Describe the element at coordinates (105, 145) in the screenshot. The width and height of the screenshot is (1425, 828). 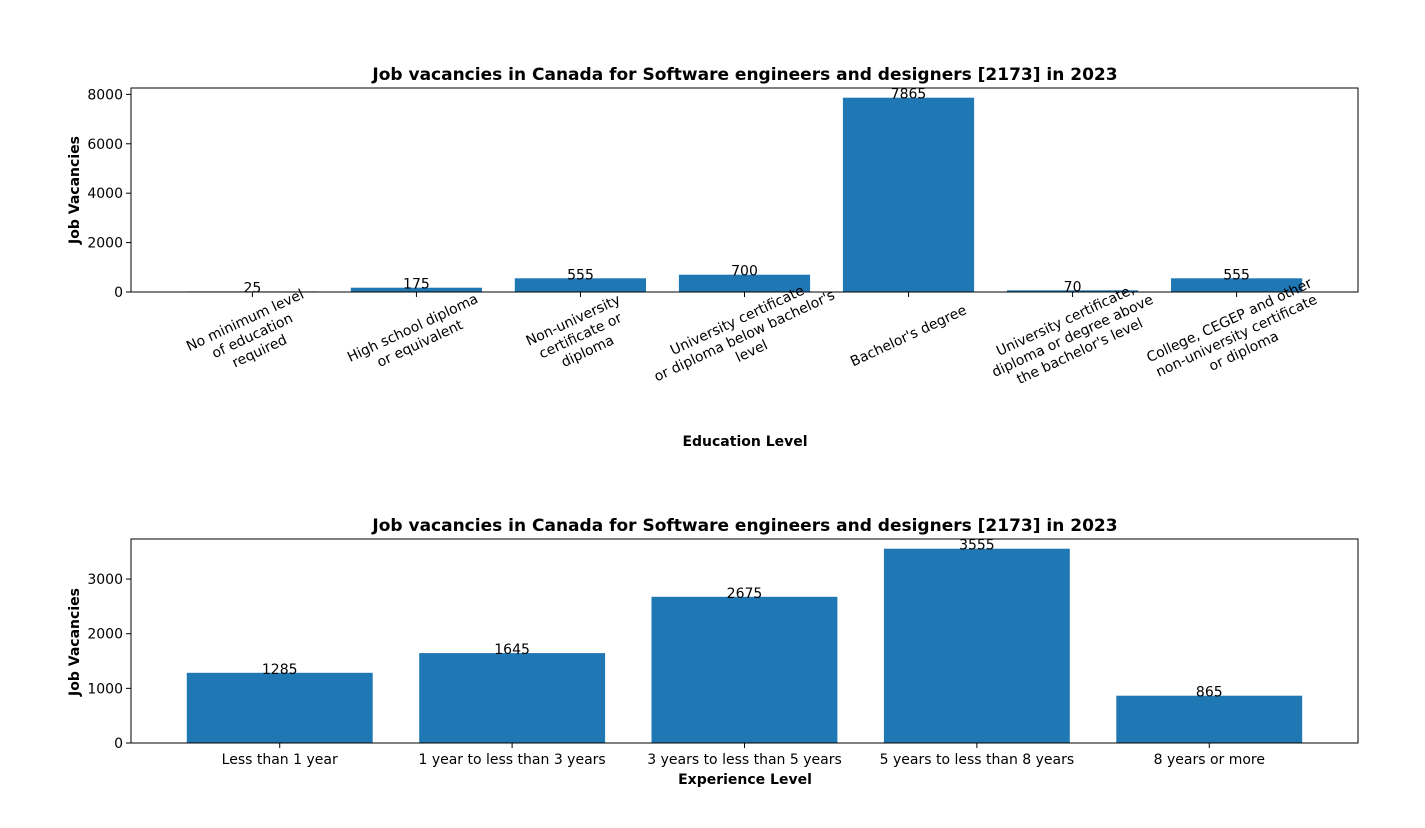
I see `y-tick-label: 6000` at that location.